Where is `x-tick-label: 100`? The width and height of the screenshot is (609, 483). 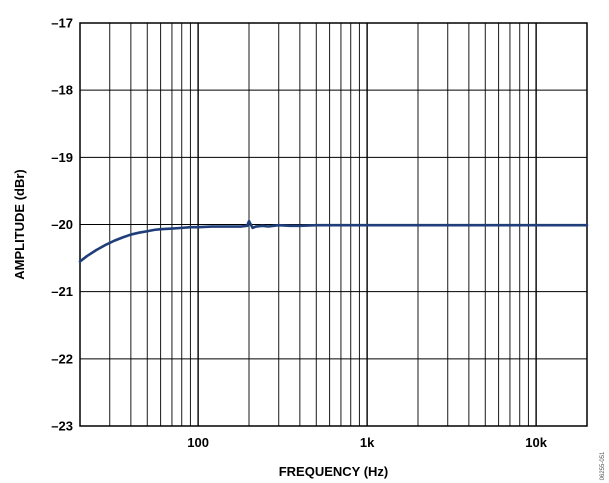
x-tick-label: 100 is located at coordinates (198, 442).